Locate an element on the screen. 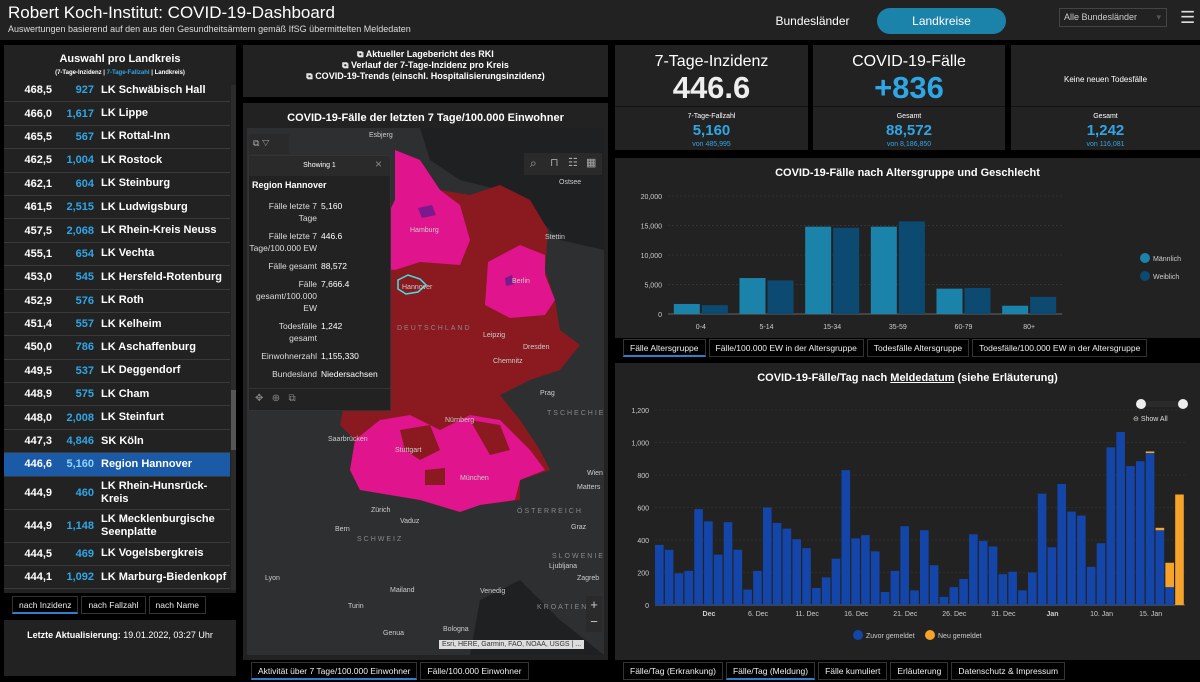 This screenshot has height=682, width=1200. list-item: 453,0 545 LK Hersfeld-Rotenburg is located at coordinates (117, 278).